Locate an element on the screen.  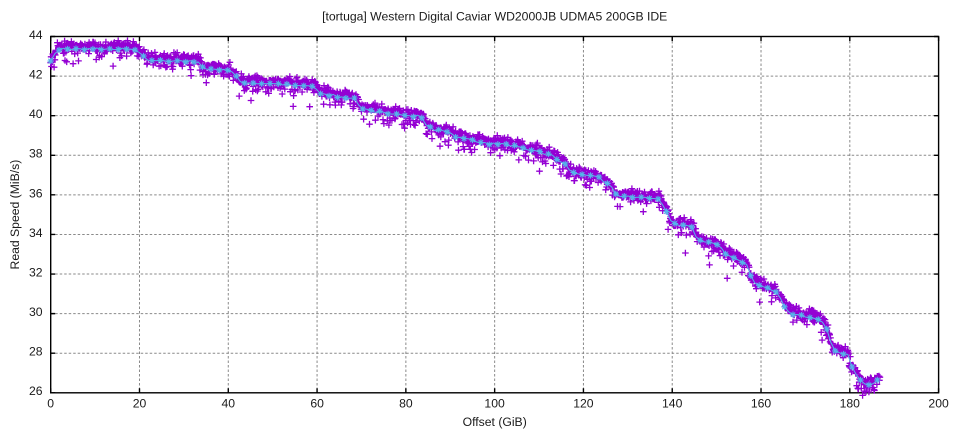
svg-text: 30 is located at coordinates (36, 312).